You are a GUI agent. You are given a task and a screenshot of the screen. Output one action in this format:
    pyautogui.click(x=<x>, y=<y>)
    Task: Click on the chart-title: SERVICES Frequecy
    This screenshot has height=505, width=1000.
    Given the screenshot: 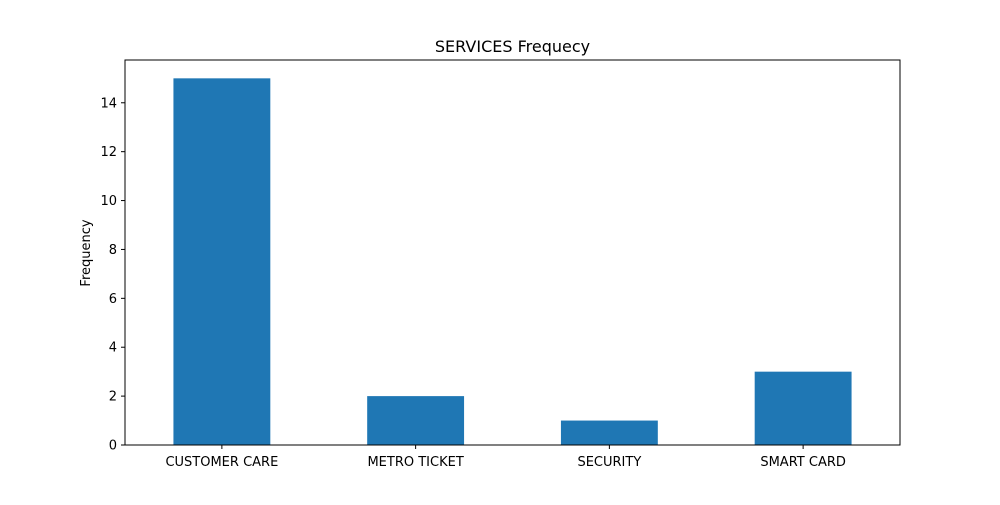 What is the action you would take?
    pyautogui.click(x=512, y=46)
    